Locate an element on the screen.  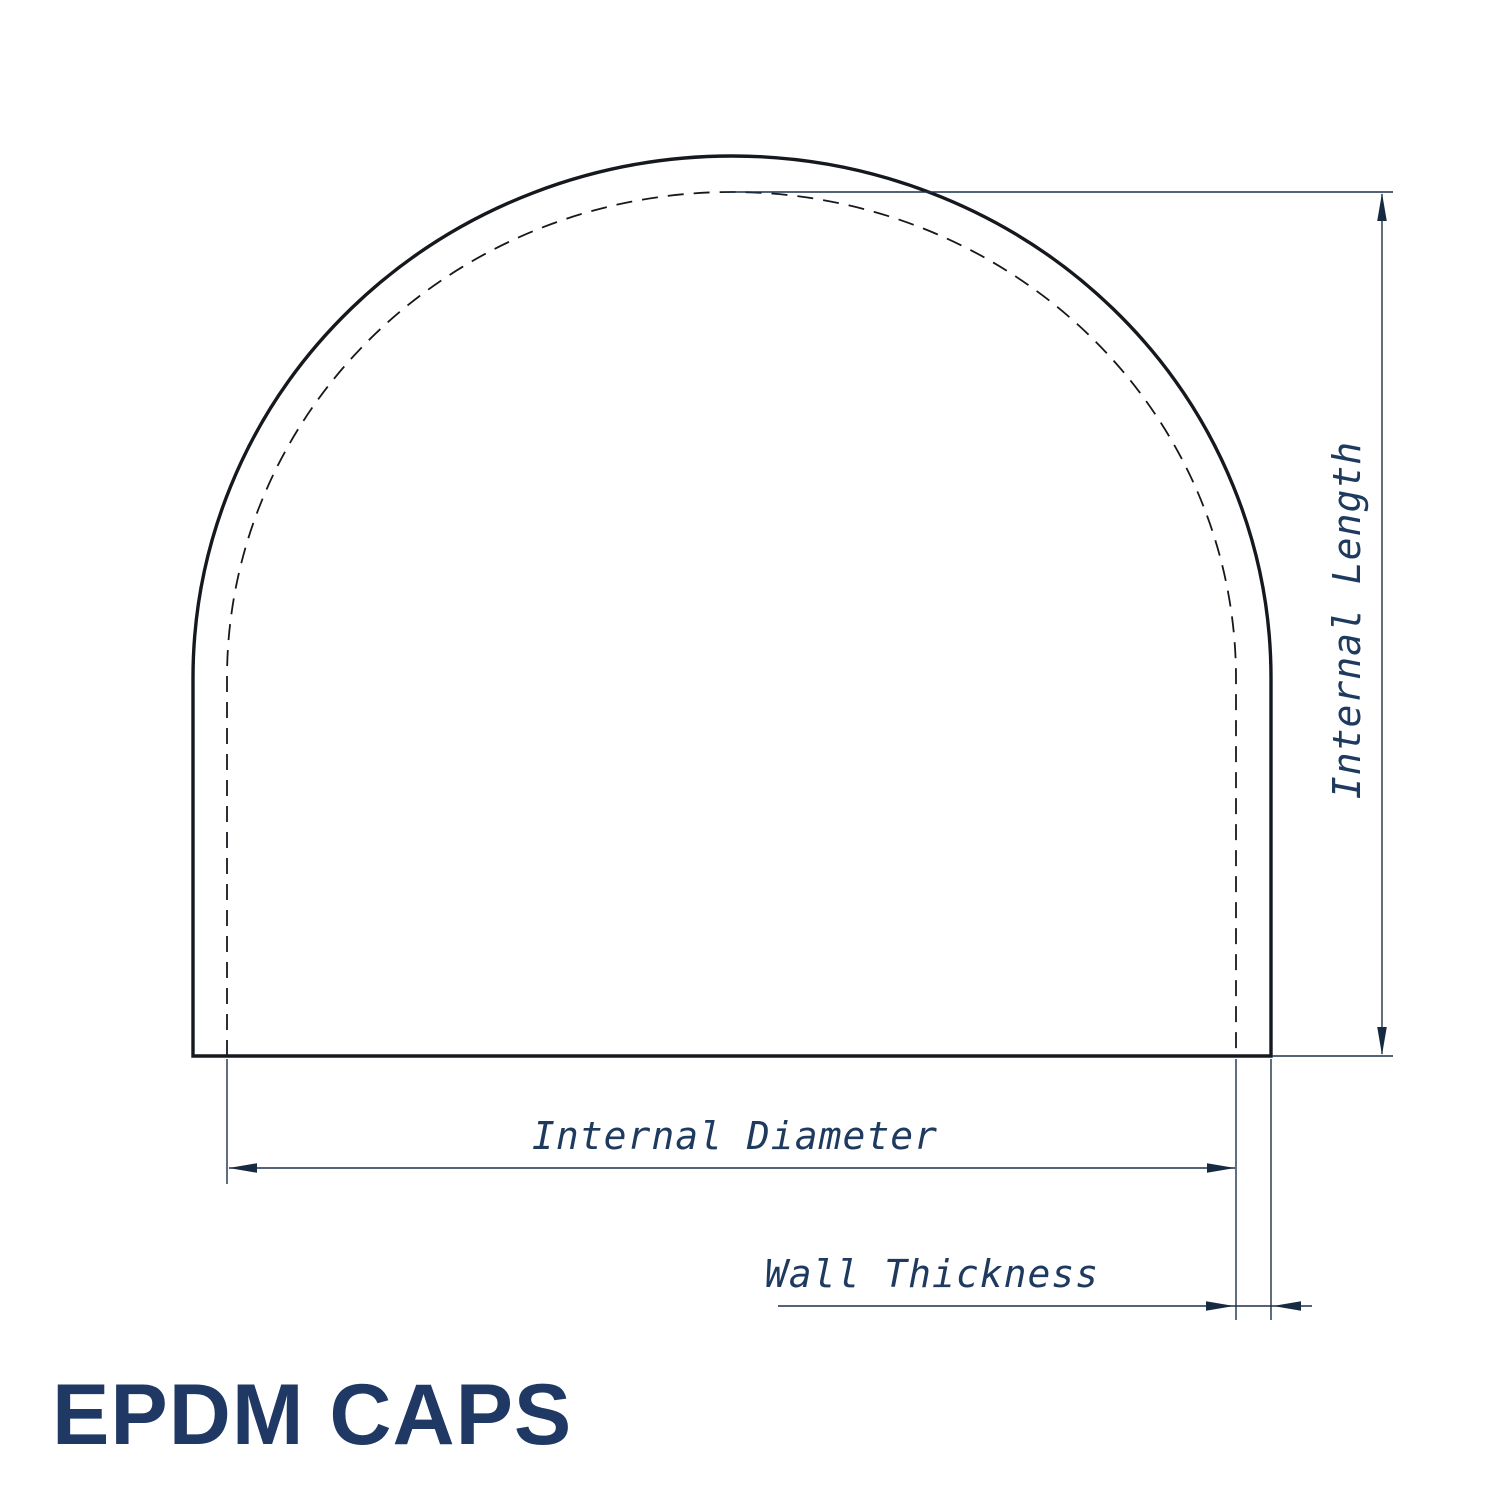
internal-length-arrow-down is located at coordinates (1382, 1041).